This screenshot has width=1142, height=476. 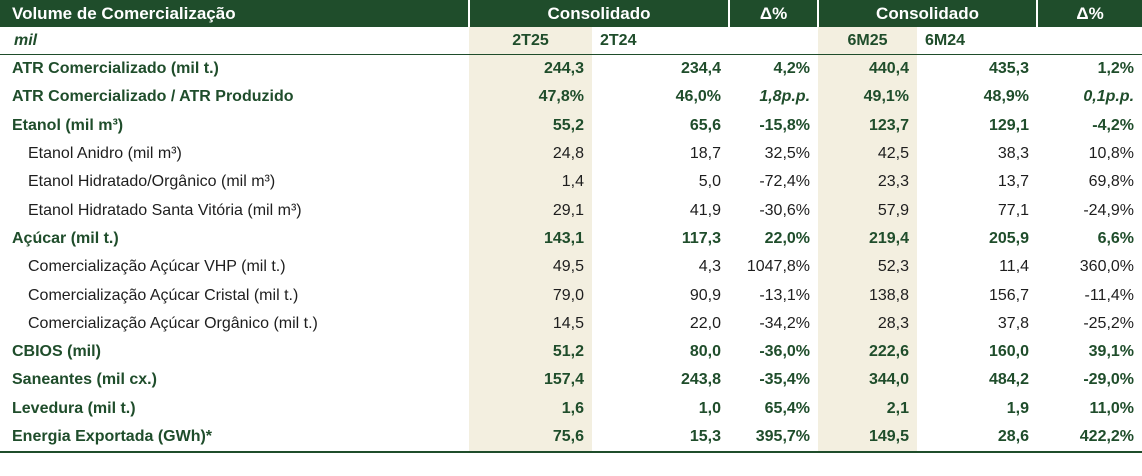 What do you see at coordinates (868, 408) in the screenshot?
I see `cell-6m25: 2,1` at bounding box center [868, 408].